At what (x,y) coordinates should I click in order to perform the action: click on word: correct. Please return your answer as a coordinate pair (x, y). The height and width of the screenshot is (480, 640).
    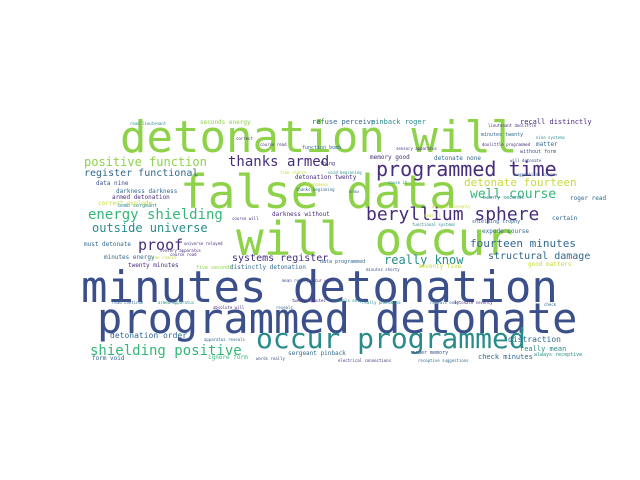
    Looking at the image, I should click on (244, 138).